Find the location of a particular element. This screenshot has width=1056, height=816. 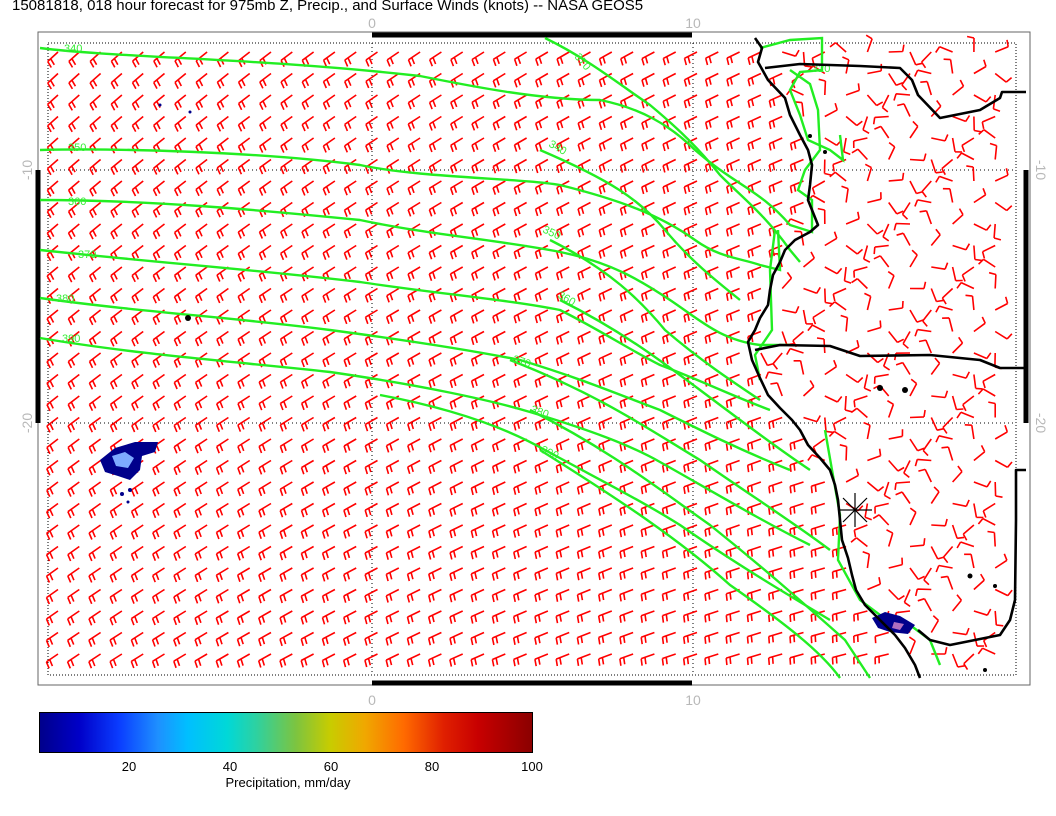

precip-patch is located at coordinates (893, 623).